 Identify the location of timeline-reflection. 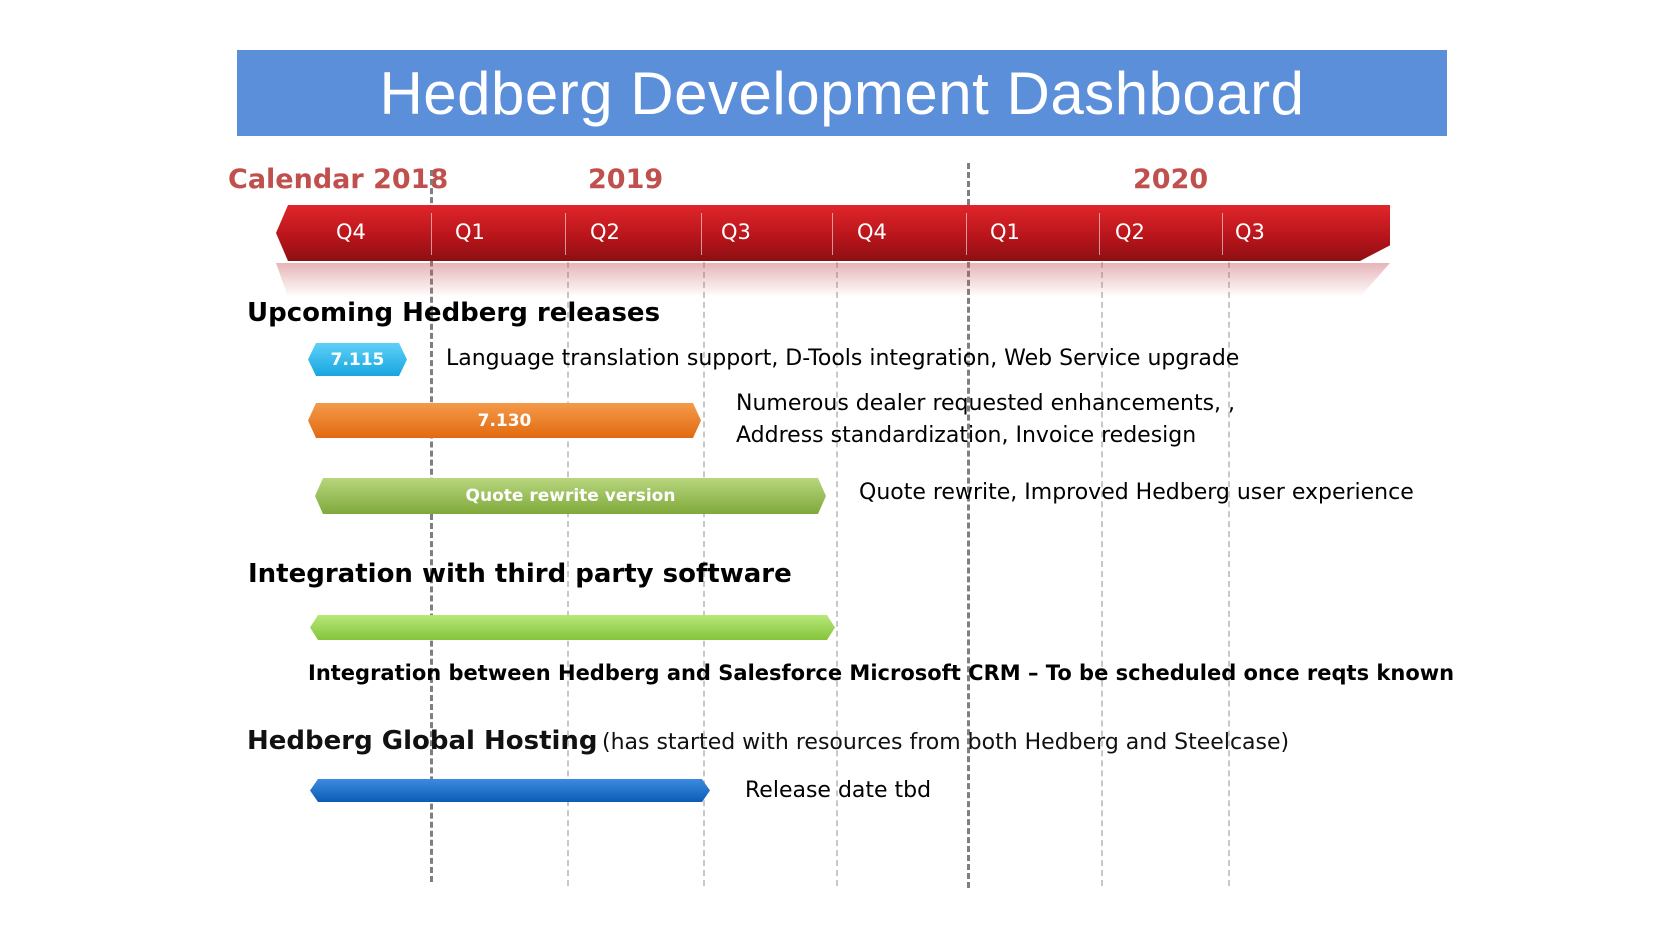
(833, 280).